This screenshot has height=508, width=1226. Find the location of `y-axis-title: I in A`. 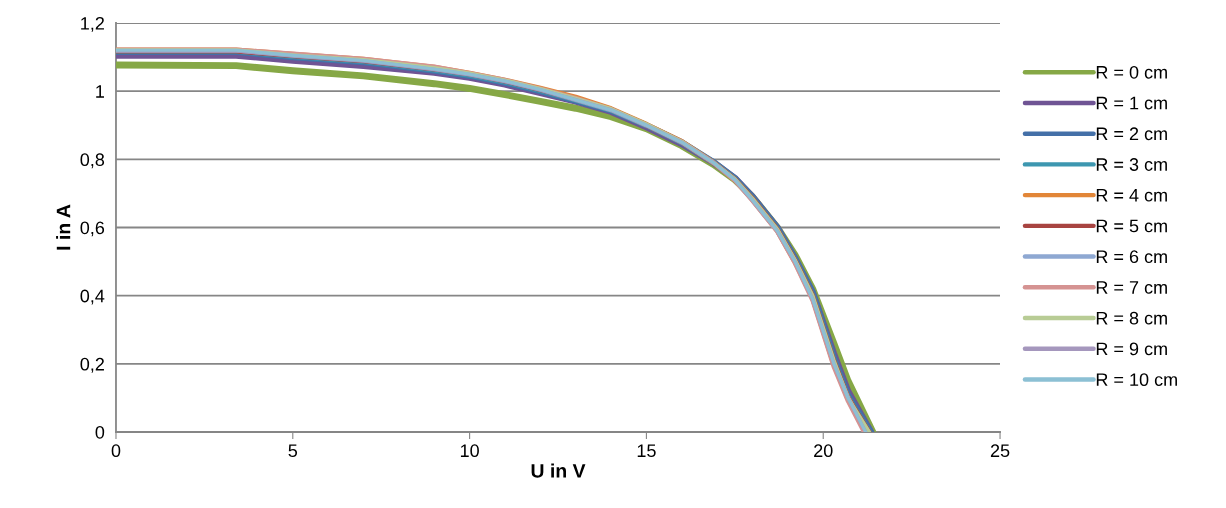

y-axis-title: I in A is located at coordinates (63, 227).